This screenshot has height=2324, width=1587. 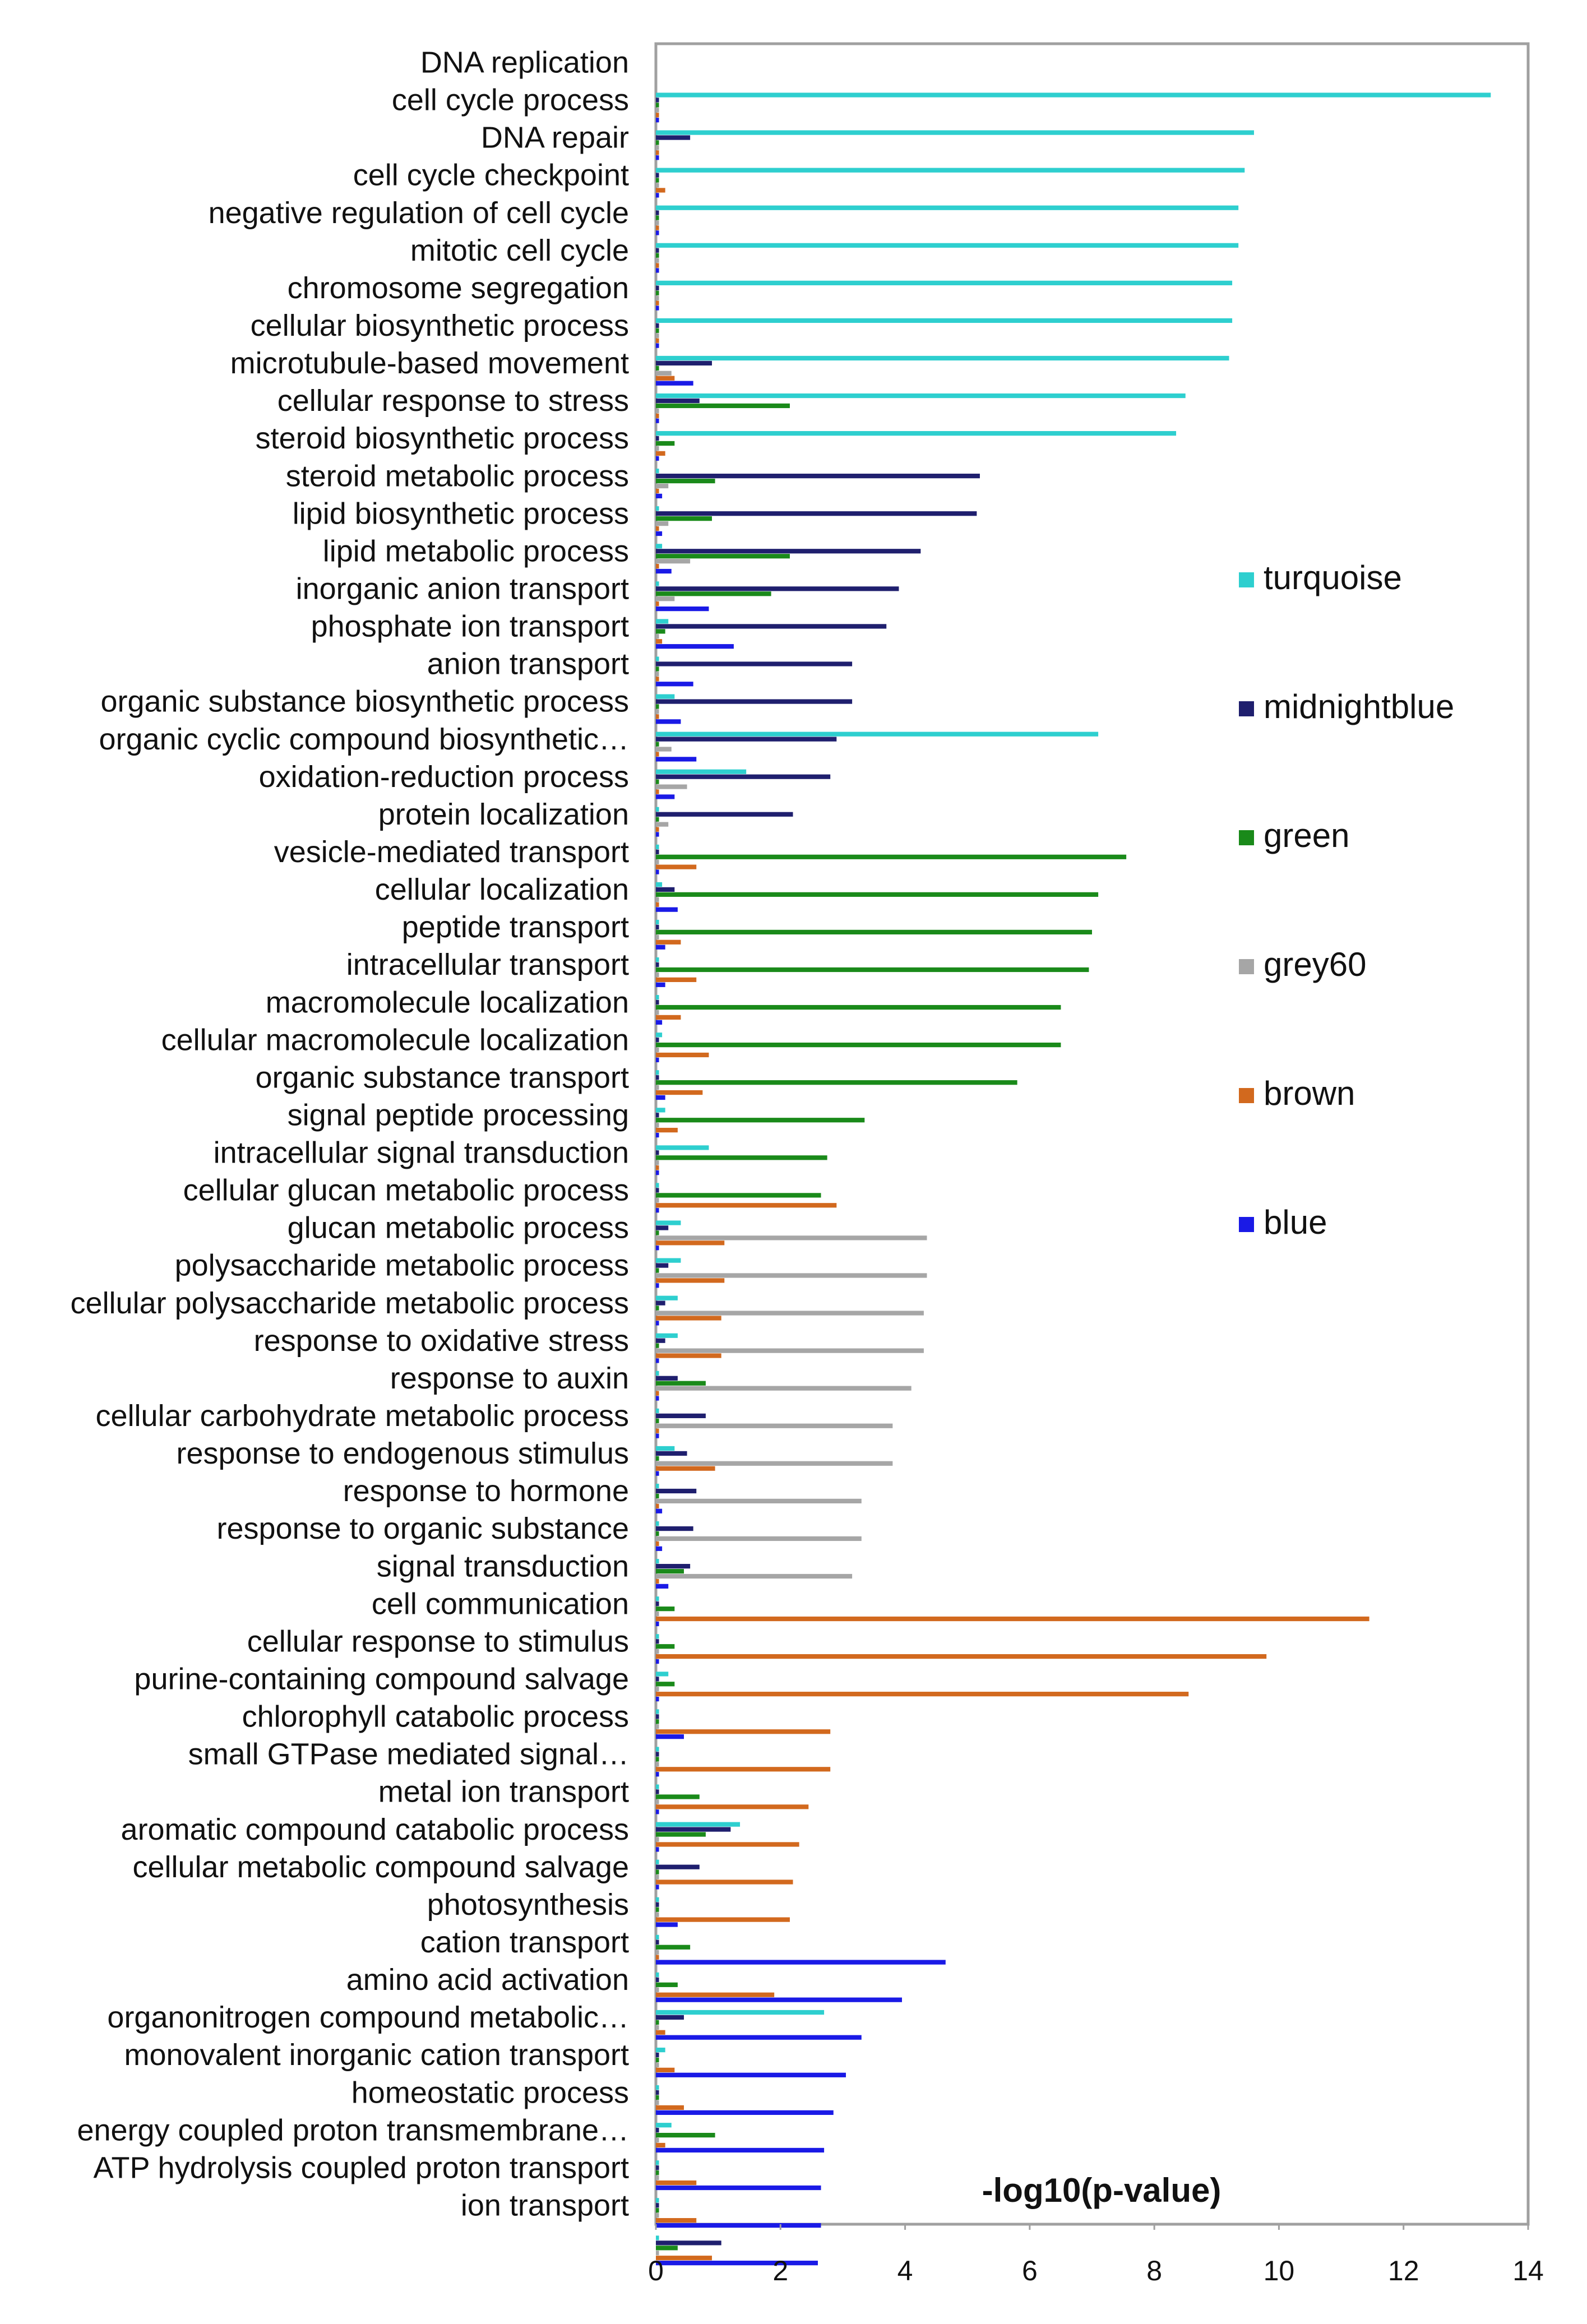 I want to click on x-tick-label: 8, so click(x=1154, y=2270).